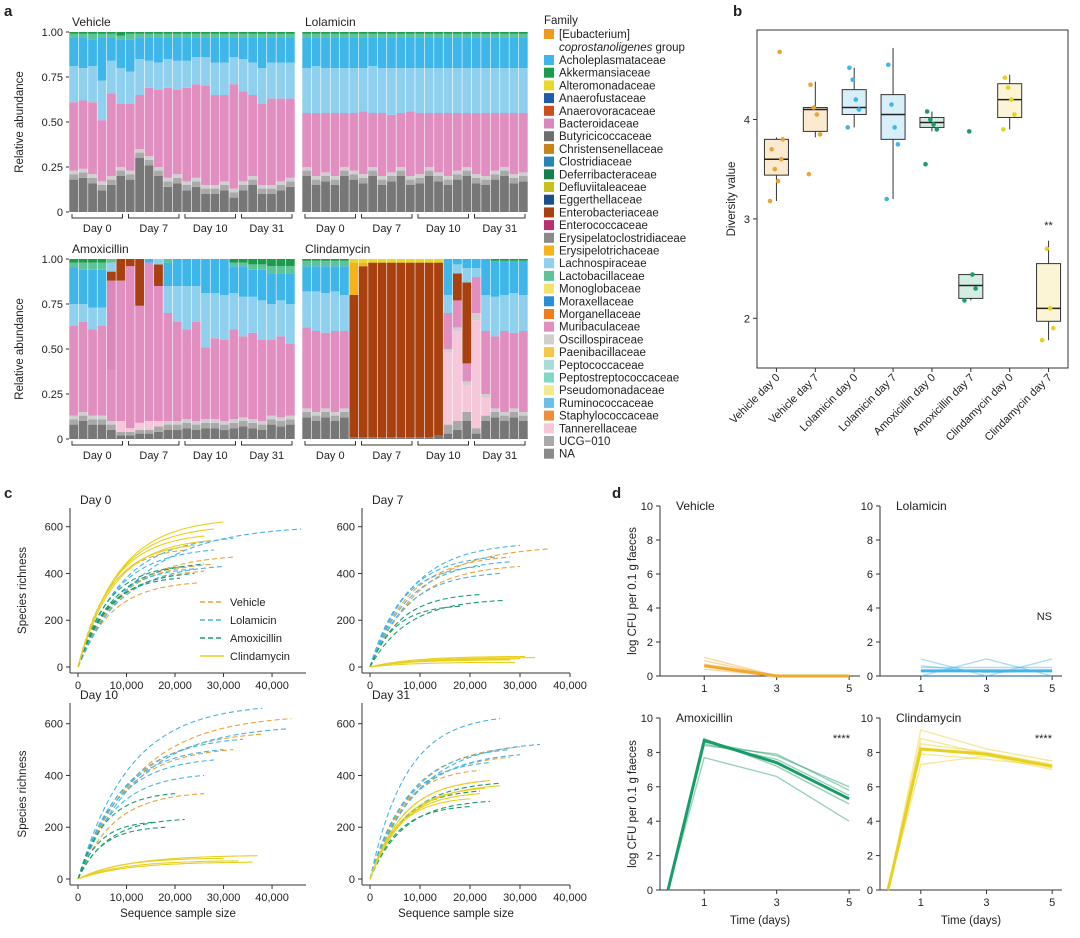 This screenshot has height=938, width=1080. What do you see at coordinates (1044, 617) in the screenshot?
I see `significance-label: NS` at bounding box center [1044, 617].